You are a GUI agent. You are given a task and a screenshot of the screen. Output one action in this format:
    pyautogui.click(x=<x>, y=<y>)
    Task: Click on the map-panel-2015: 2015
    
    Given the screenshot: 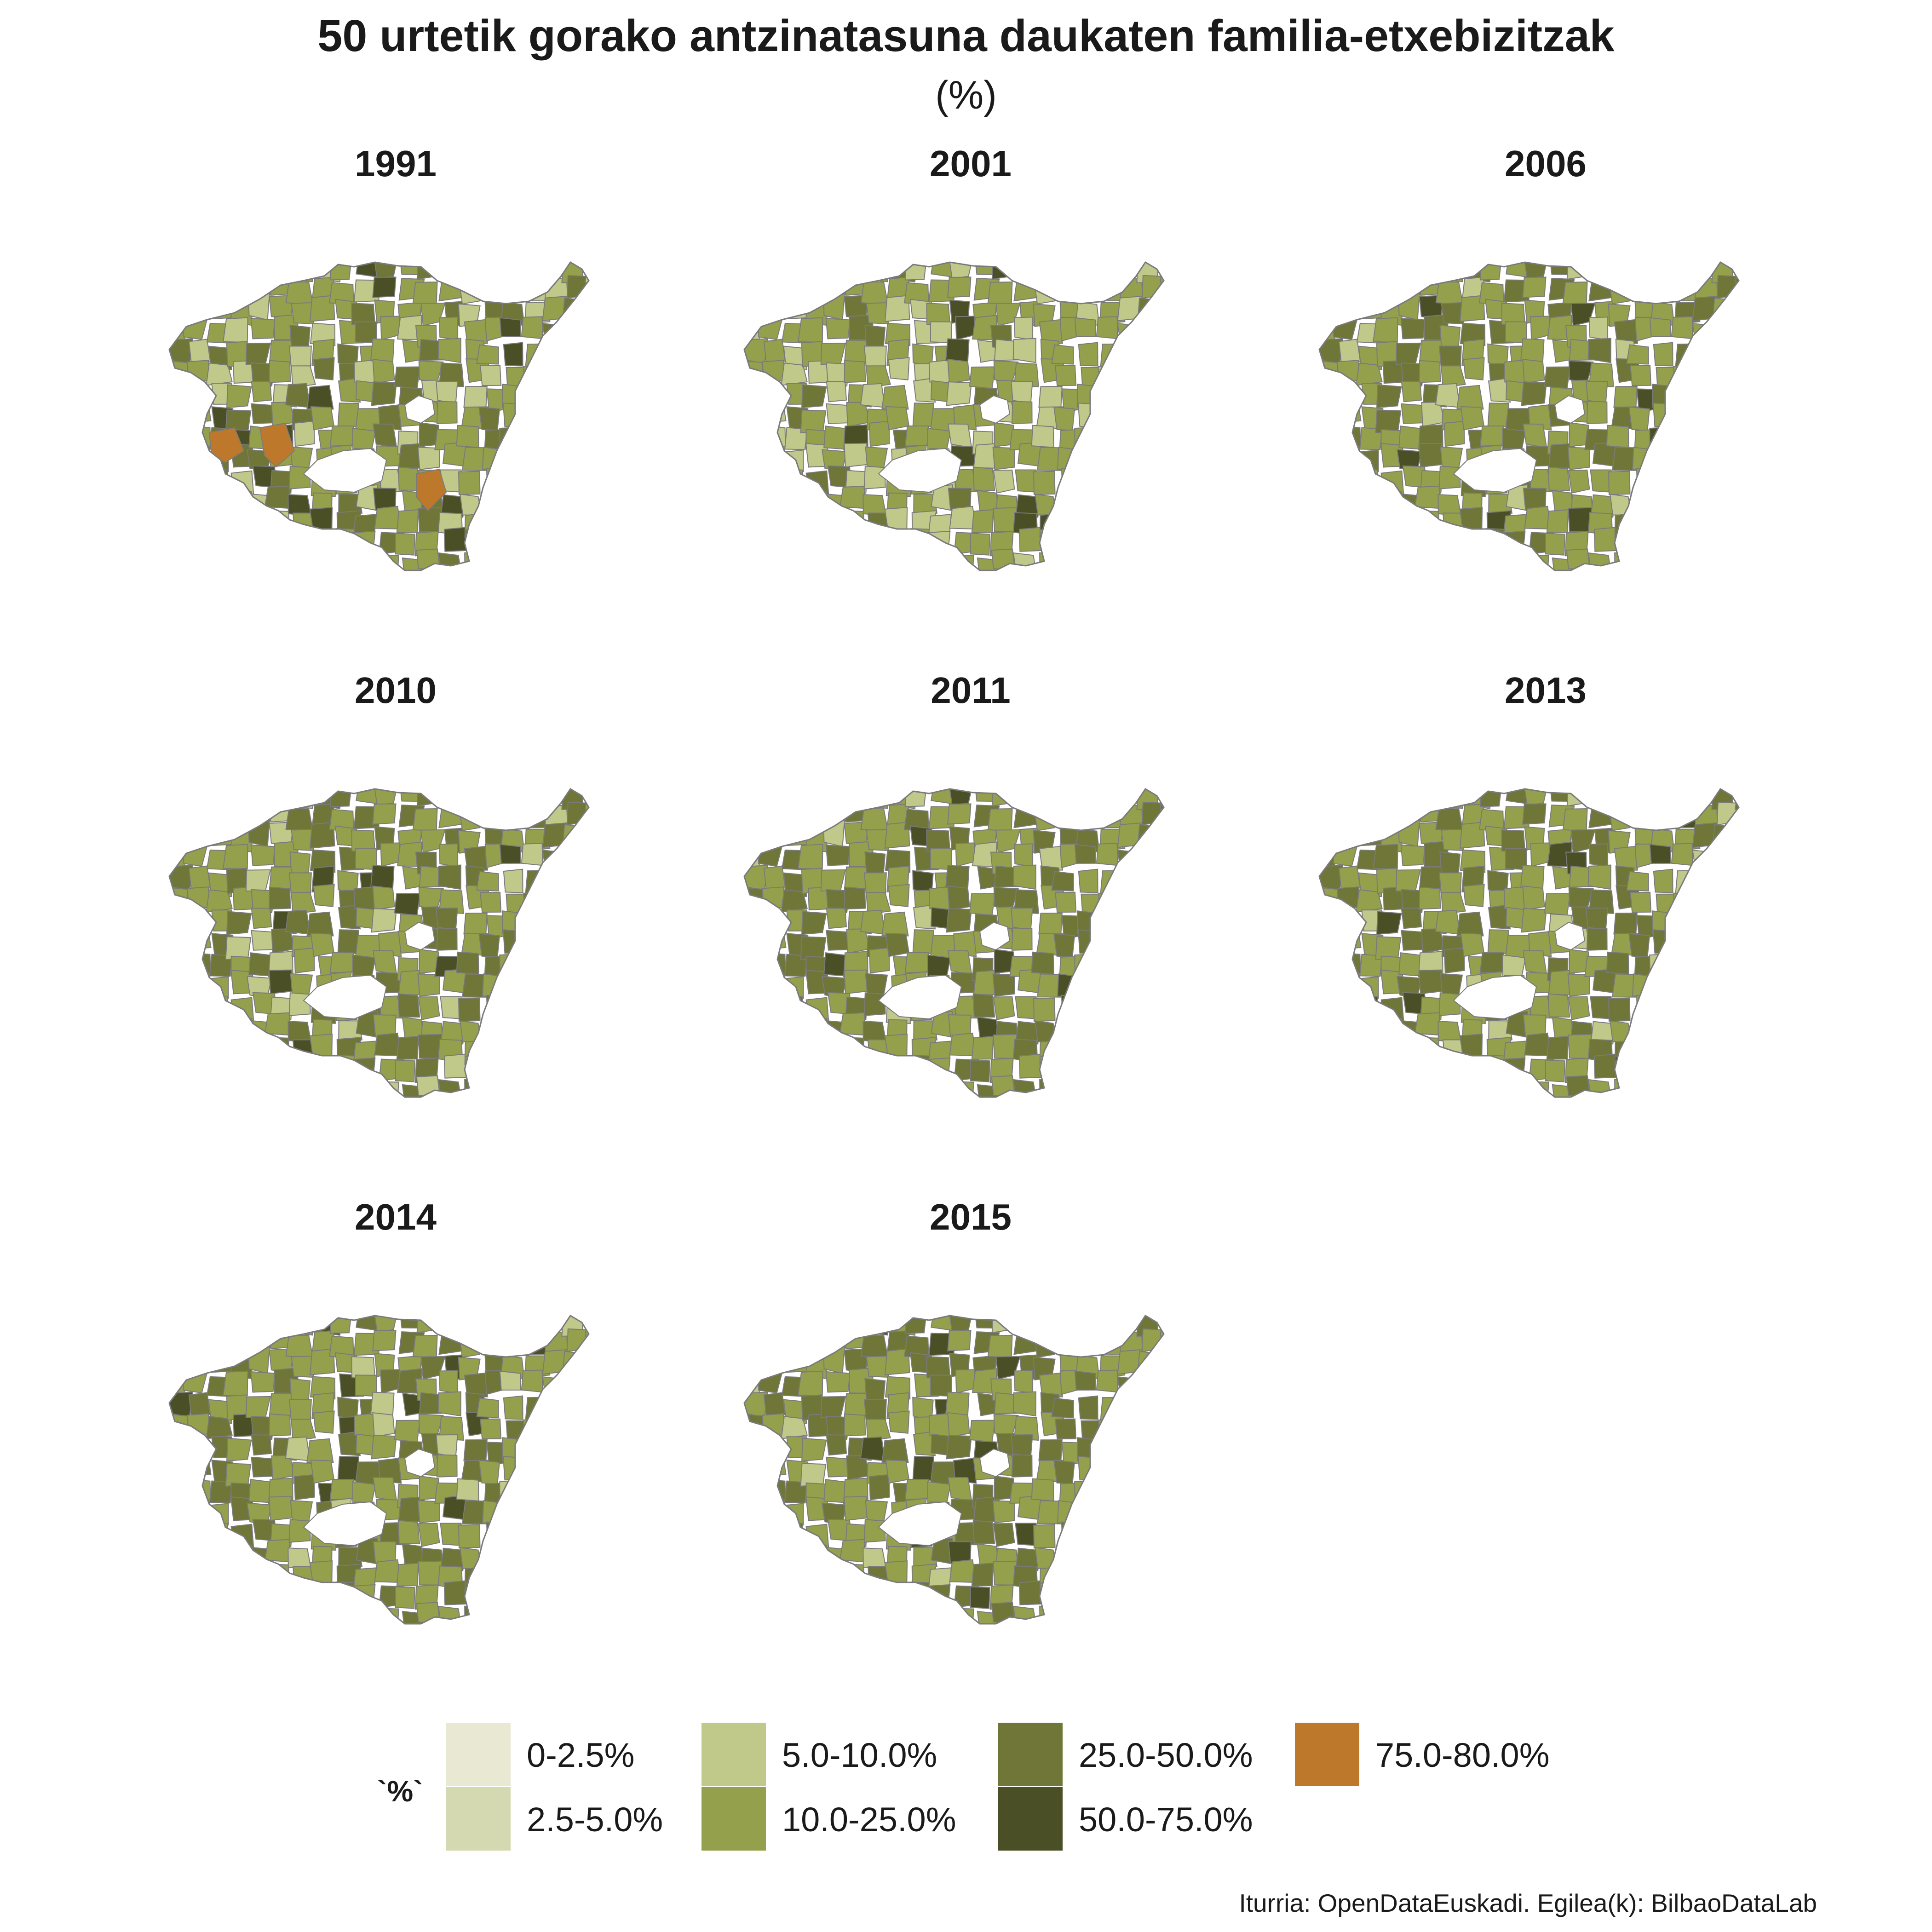 What is the action you would take?
    pyautogui.click(x=971, y=1449)
    